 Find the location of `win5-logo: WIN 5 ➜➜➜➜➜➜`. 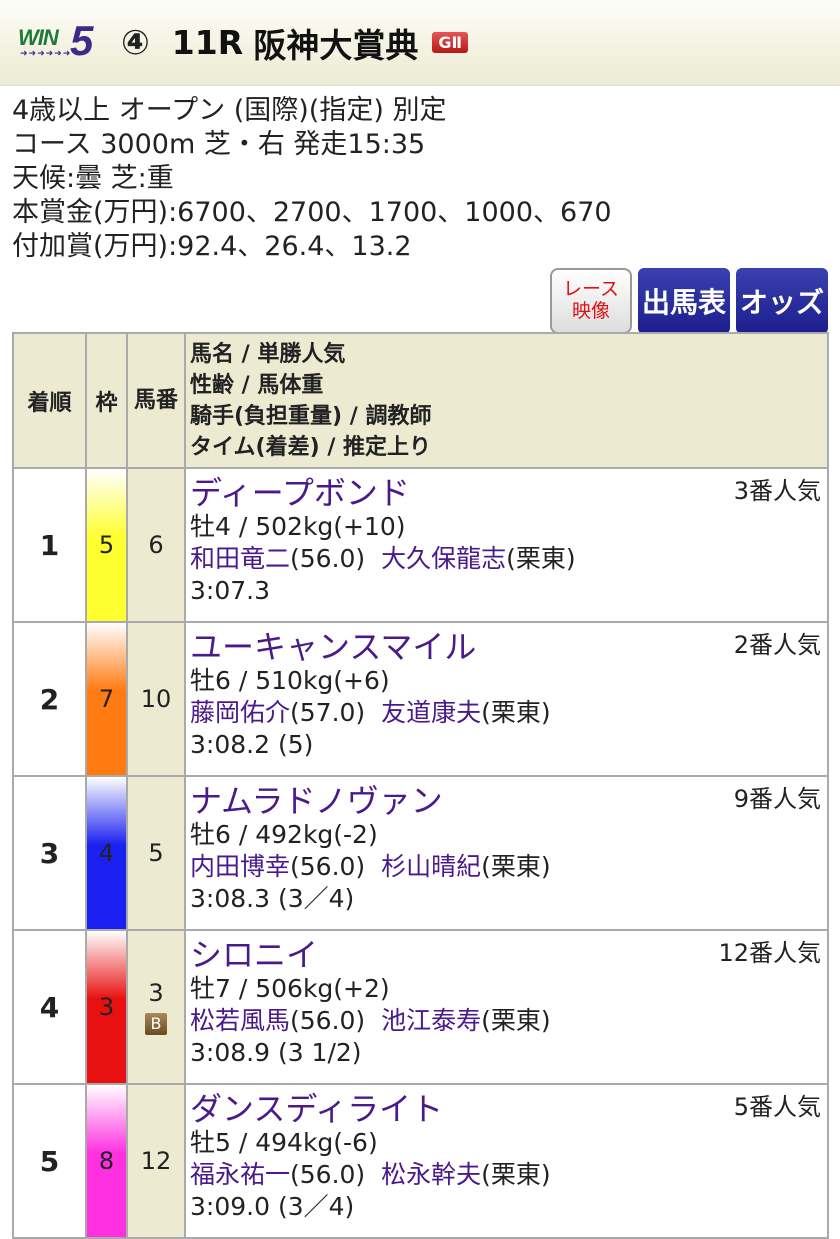

win5-logo: WIN 5 ➜➜➜➜➜➜ is located at coordinates (56, 40).